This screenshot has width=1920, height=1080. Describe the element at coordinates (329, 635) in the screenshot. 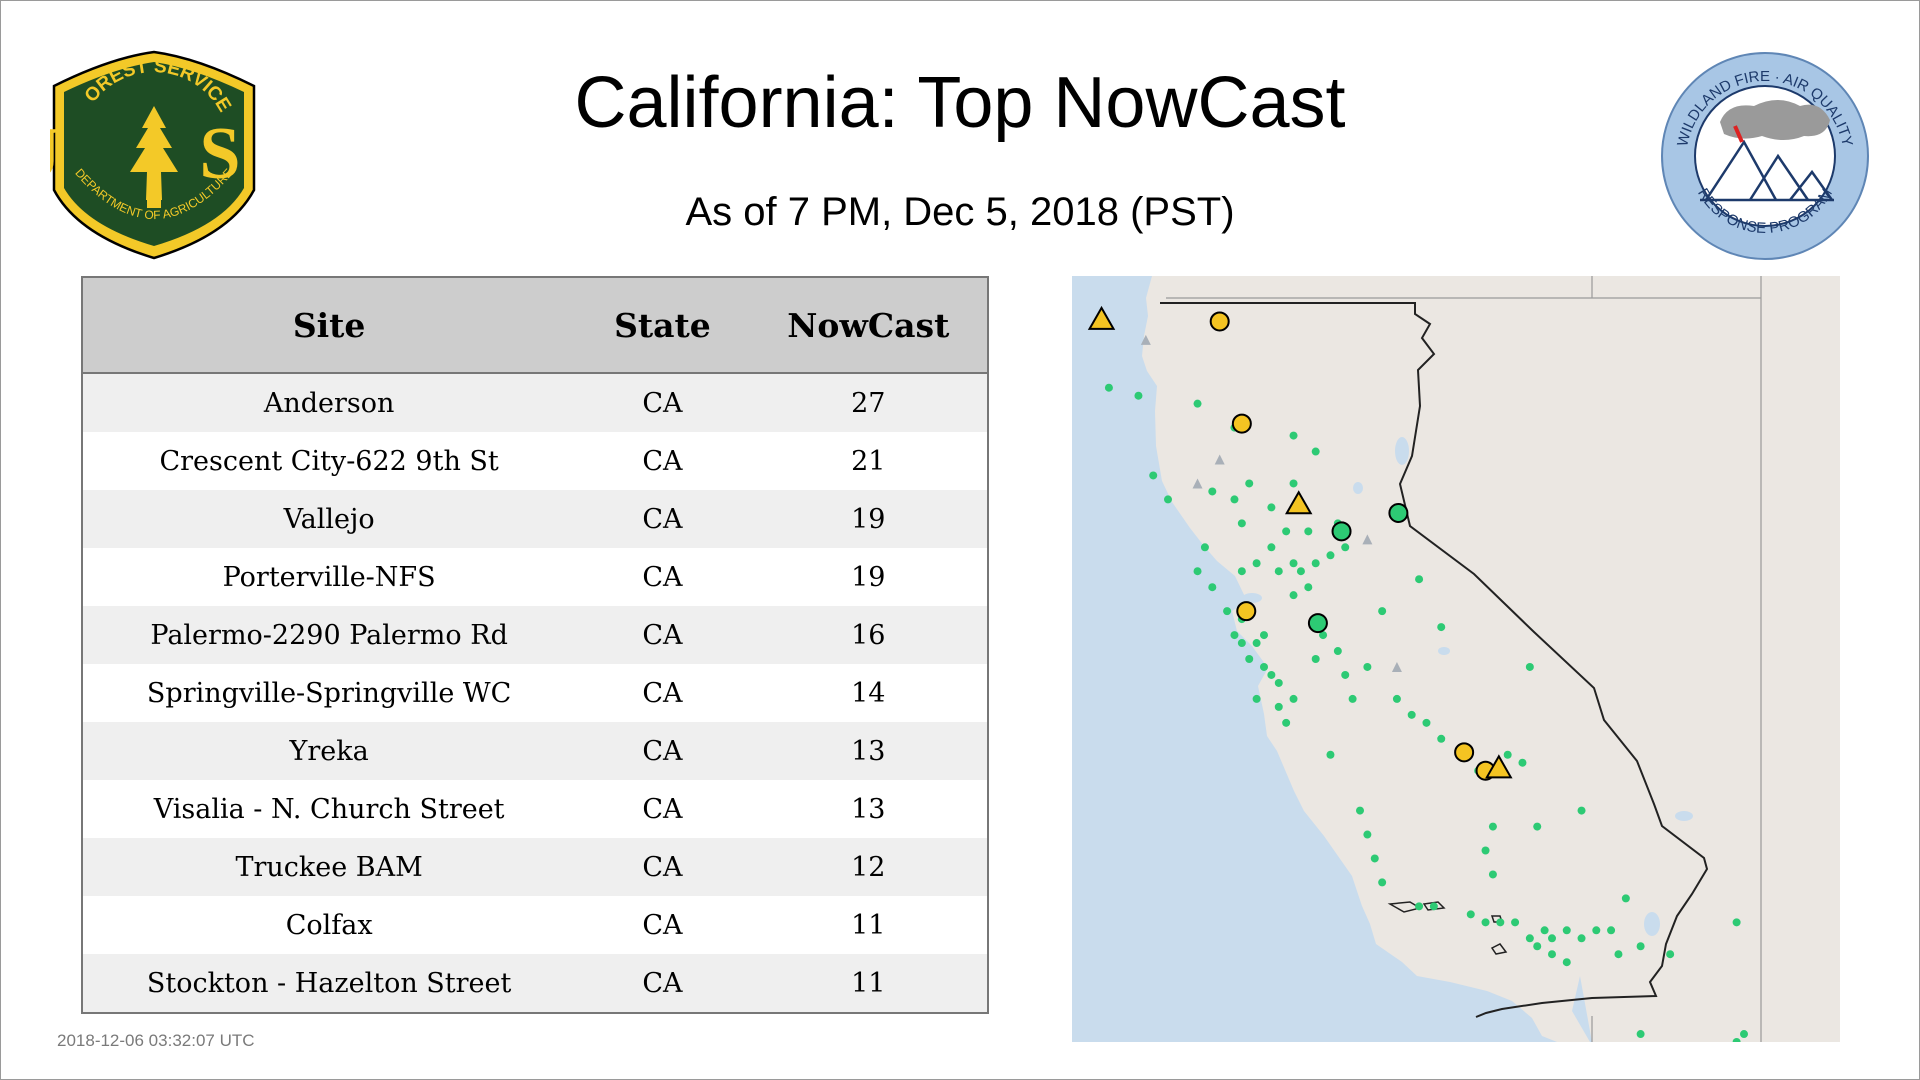

I see `site-cell: Palermo-2290 Palermo Rd` at that location.